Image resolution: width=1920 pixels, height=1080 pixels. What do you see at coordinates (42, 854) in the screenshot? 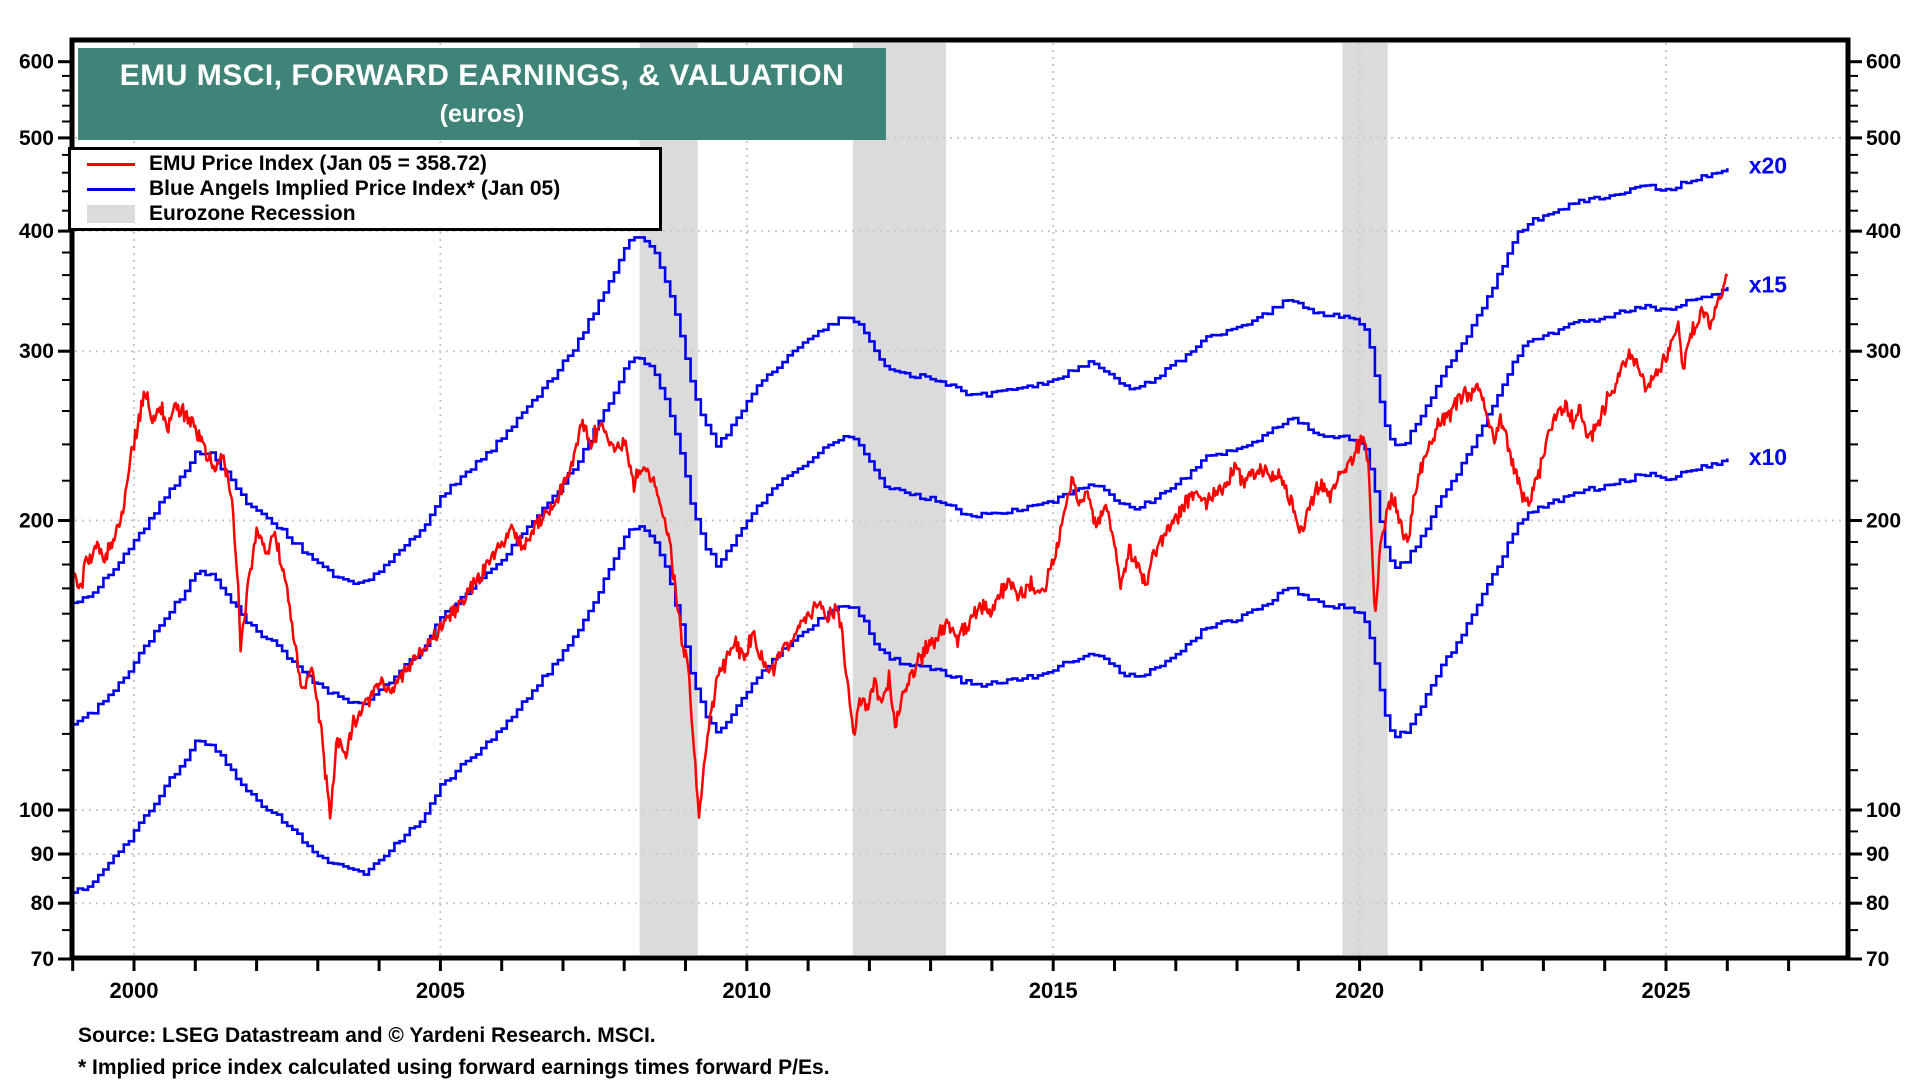
I see `y-axis-label-left: 90` at bounding box center [42, 854].